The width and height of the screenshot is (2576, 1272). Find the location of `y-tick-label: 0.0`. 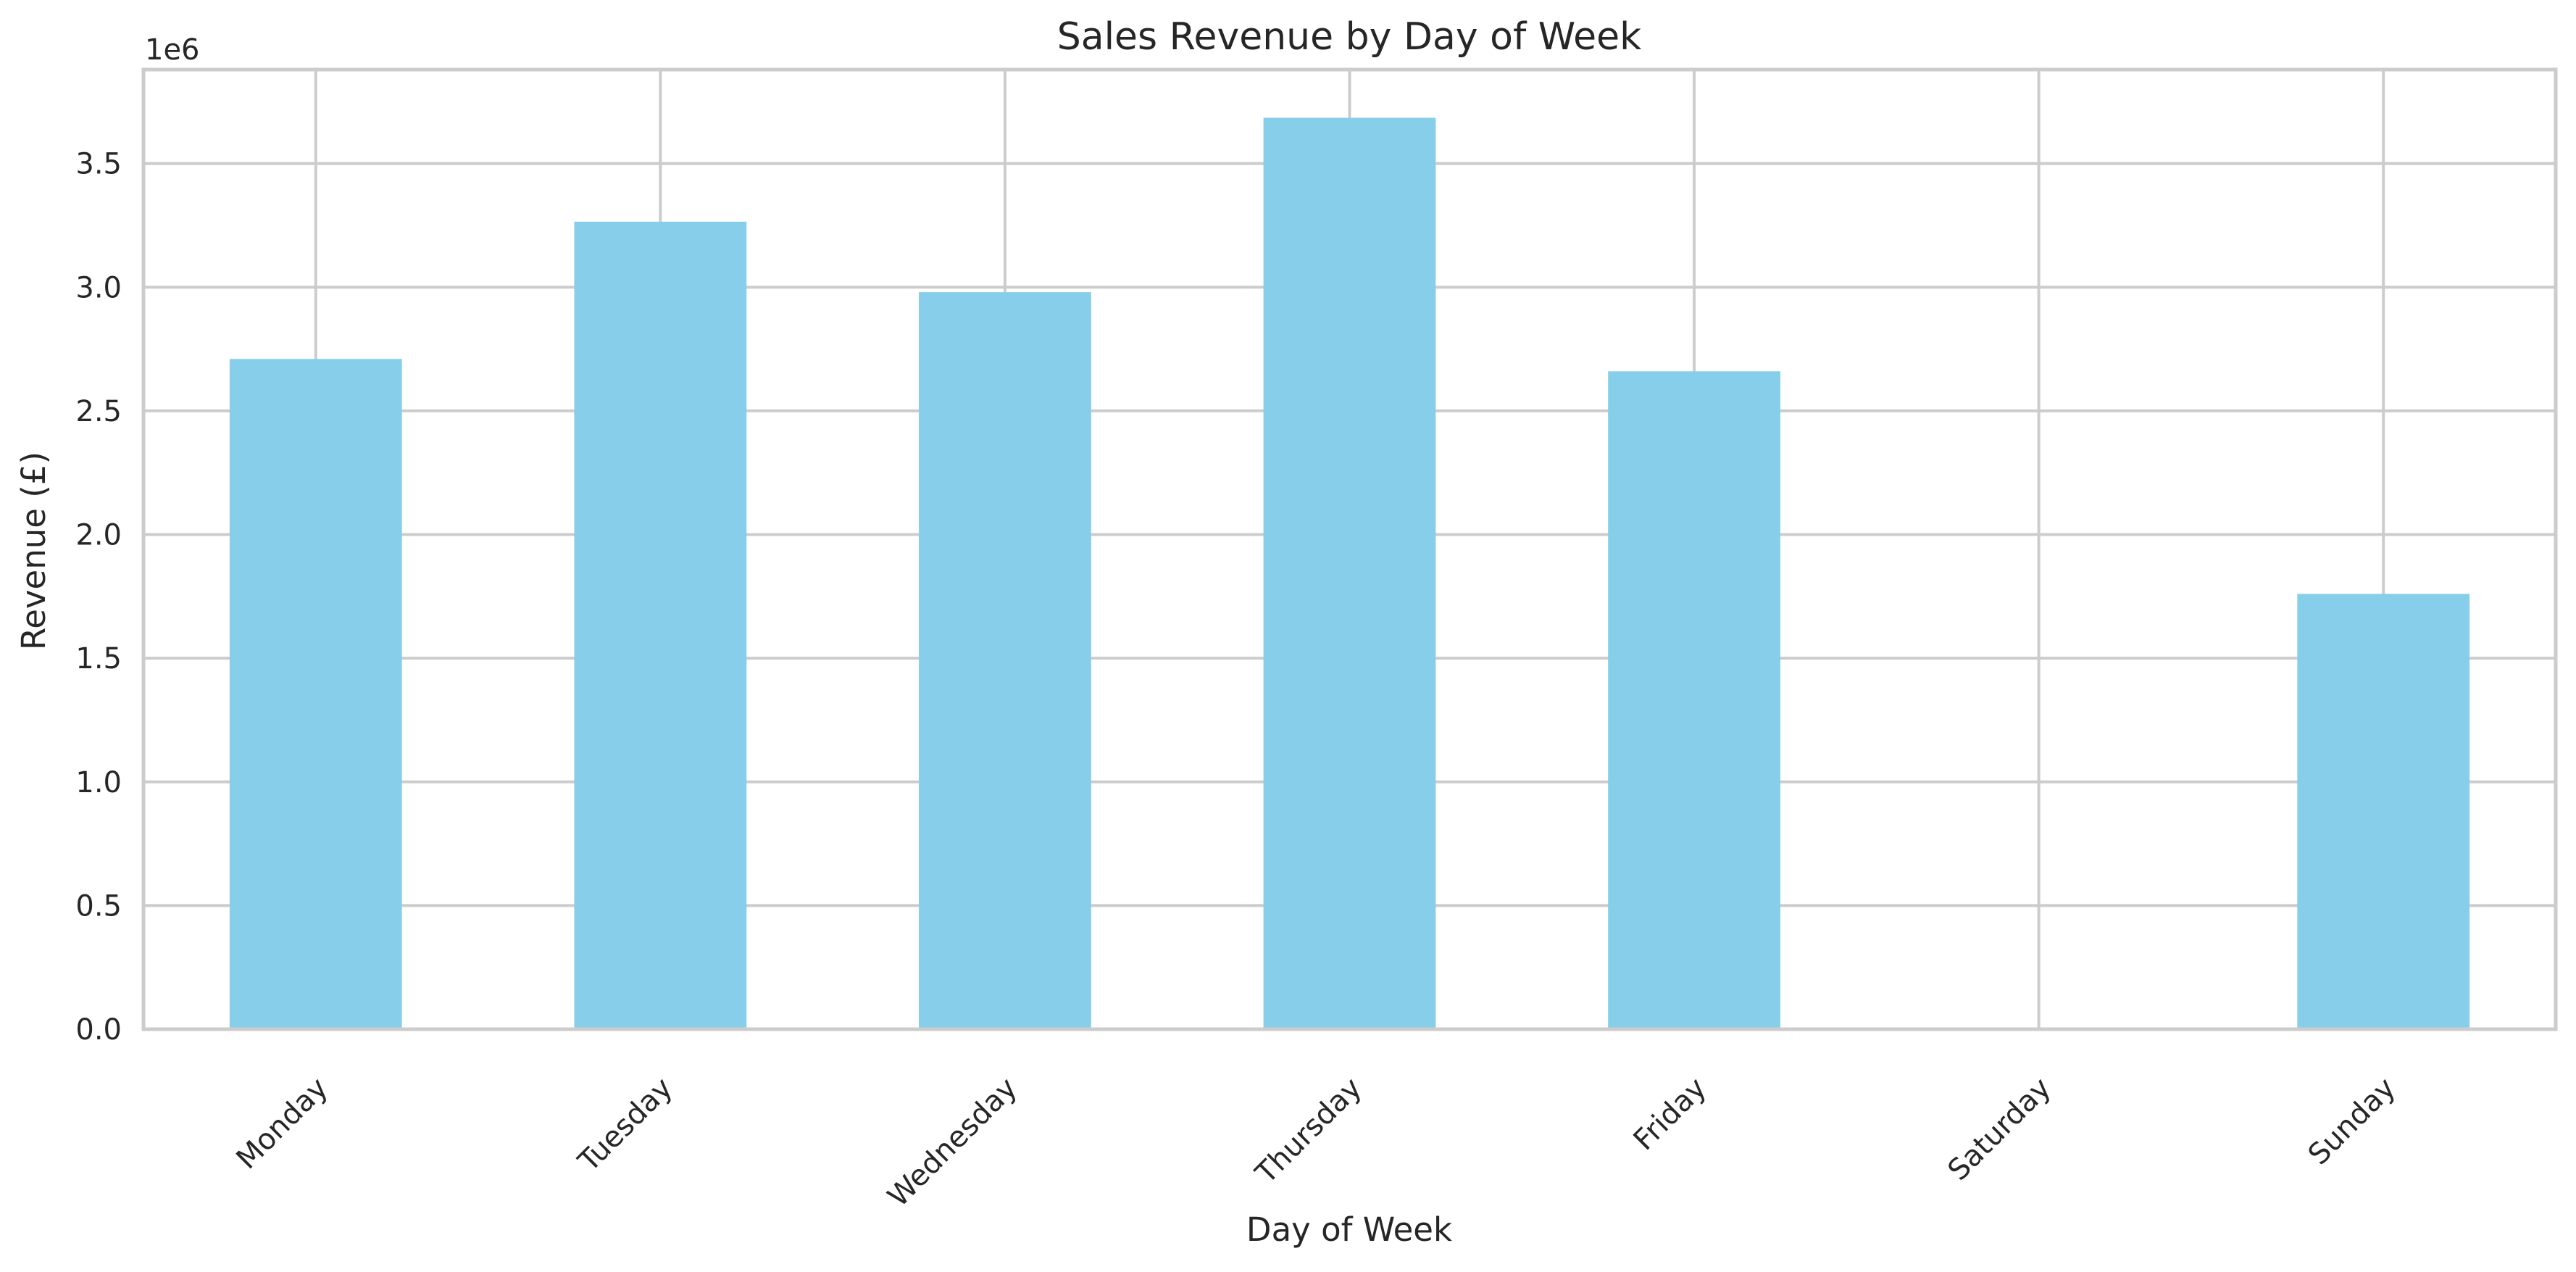

y-tick-label: 0.0 is located at coordinates (98, 1030).